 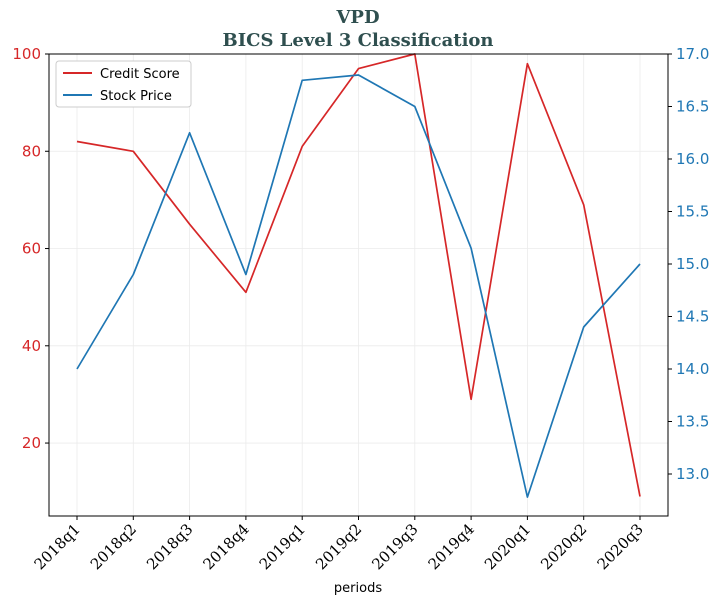 What do you see at coordinates (31, 346) in the screenshot?
I see `left-axis-tick-label: 40` at bounding box center [31, 346].